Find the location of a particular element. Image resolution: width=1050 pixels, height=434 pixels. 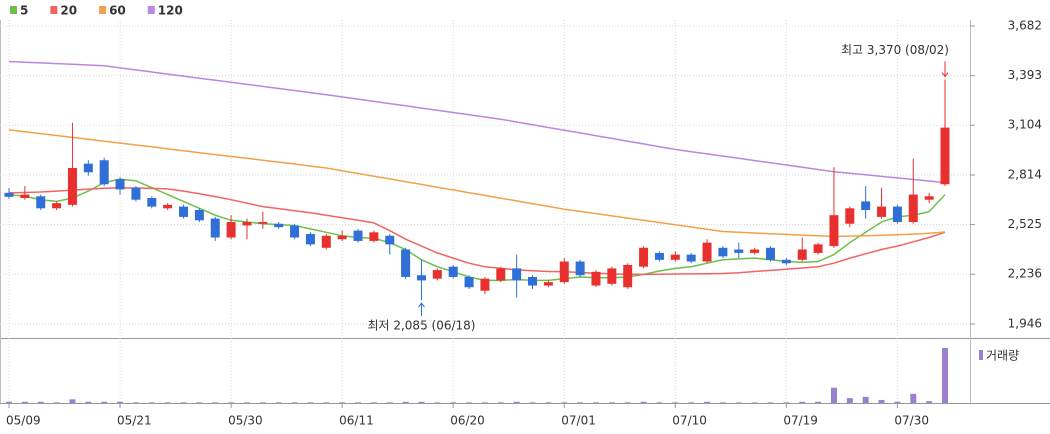

low-annotation: 최저 2,085 (06/18) is located at coordinates (421, 326).